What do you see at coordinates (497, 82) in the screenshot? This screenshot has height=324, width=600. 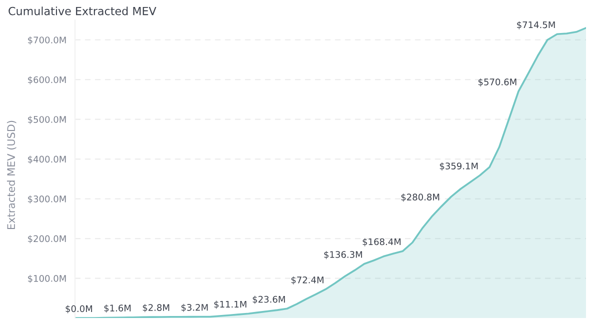 I see `data-label: $570.6M` at bounding box center [497, 82].